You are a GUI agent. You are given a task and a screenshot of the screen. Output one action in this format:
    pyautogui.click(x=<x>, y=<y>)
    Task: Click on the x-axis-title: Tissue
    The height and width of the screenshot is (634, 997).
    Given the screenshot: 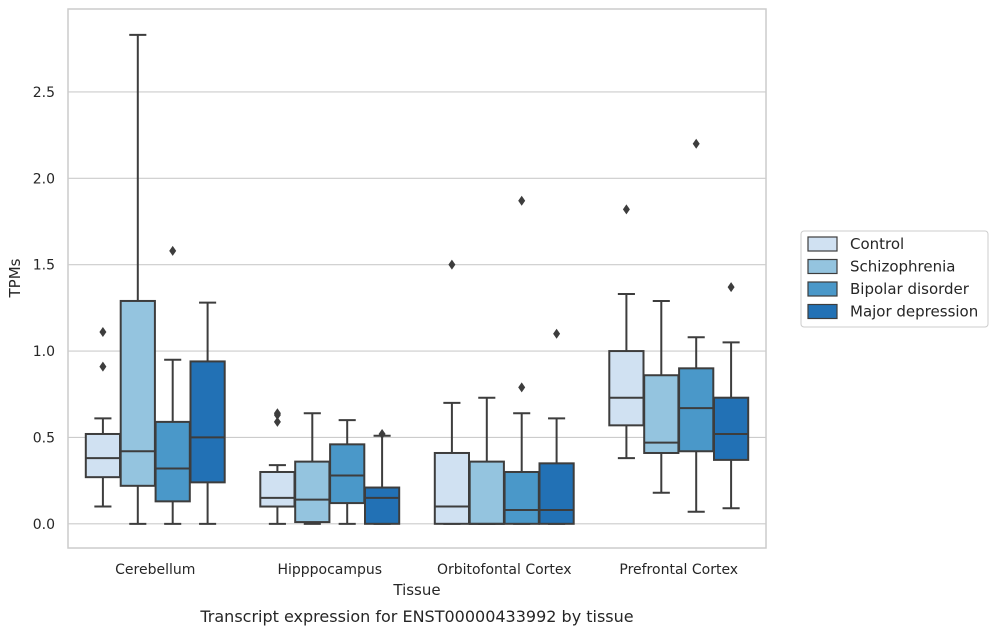 What is the action you would take?
    pyautogui.click(x=416, y=590)
    